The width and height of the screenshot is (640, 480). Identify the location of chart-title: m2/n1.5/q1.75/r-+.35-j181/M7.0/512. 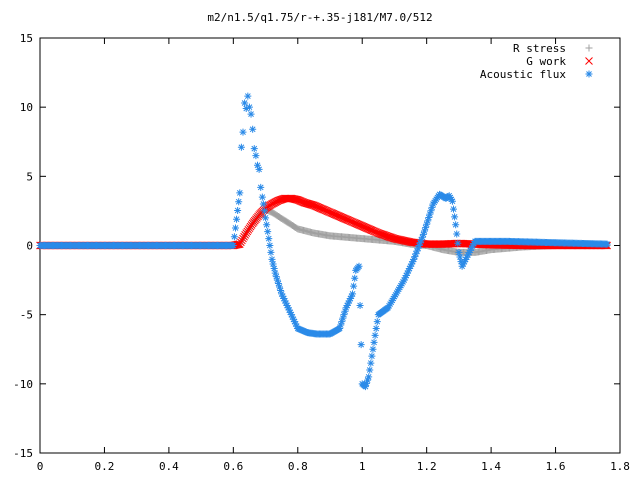
(319, 17).